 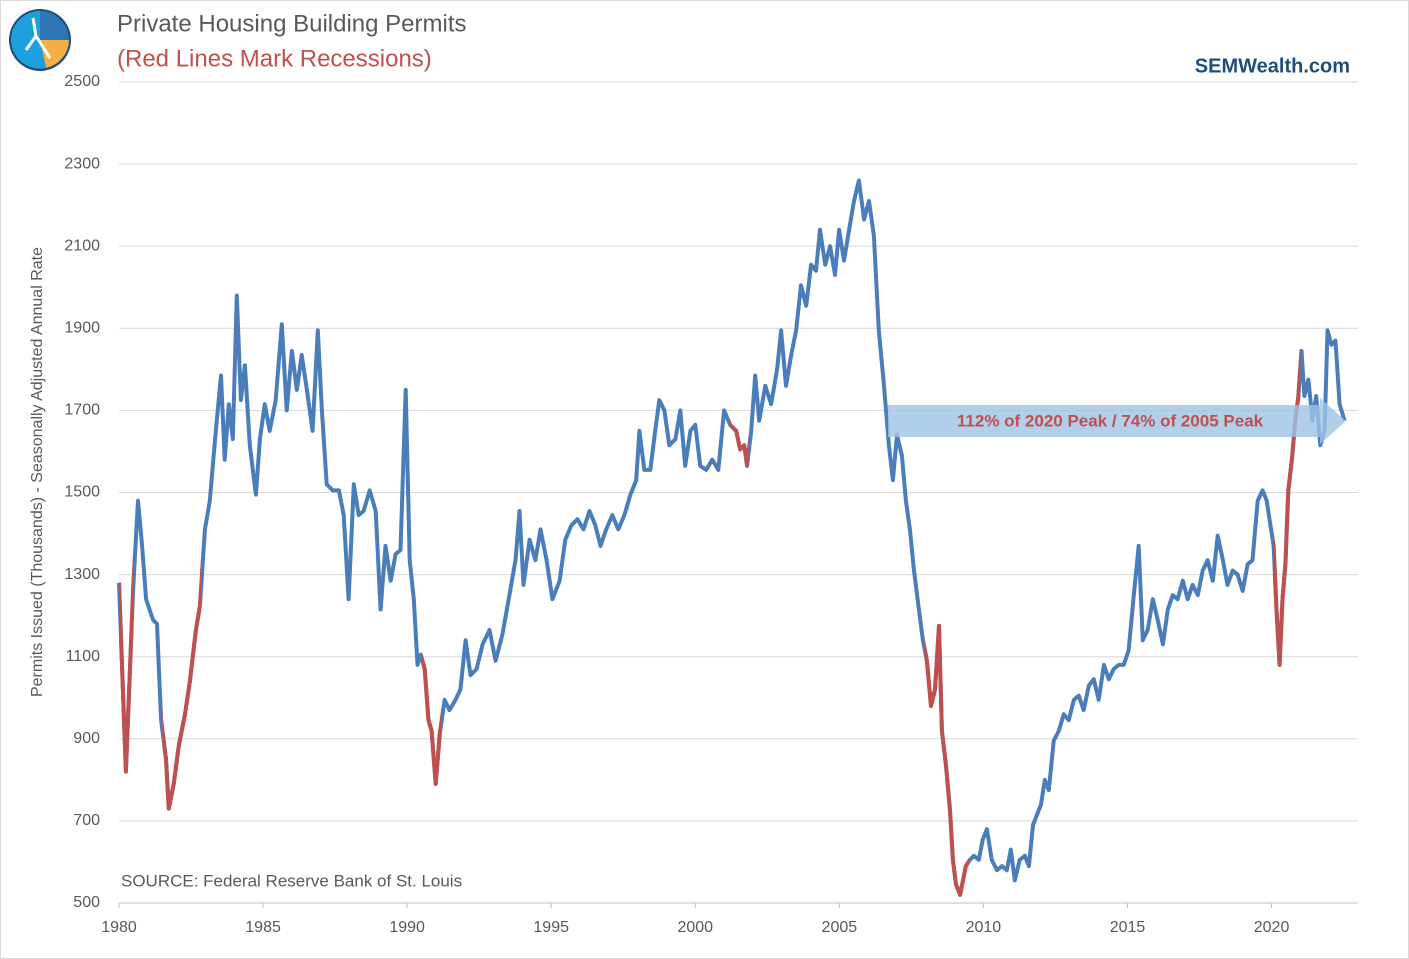 I want to click on x-tick-label: 1990, so click(x=407, y=927).